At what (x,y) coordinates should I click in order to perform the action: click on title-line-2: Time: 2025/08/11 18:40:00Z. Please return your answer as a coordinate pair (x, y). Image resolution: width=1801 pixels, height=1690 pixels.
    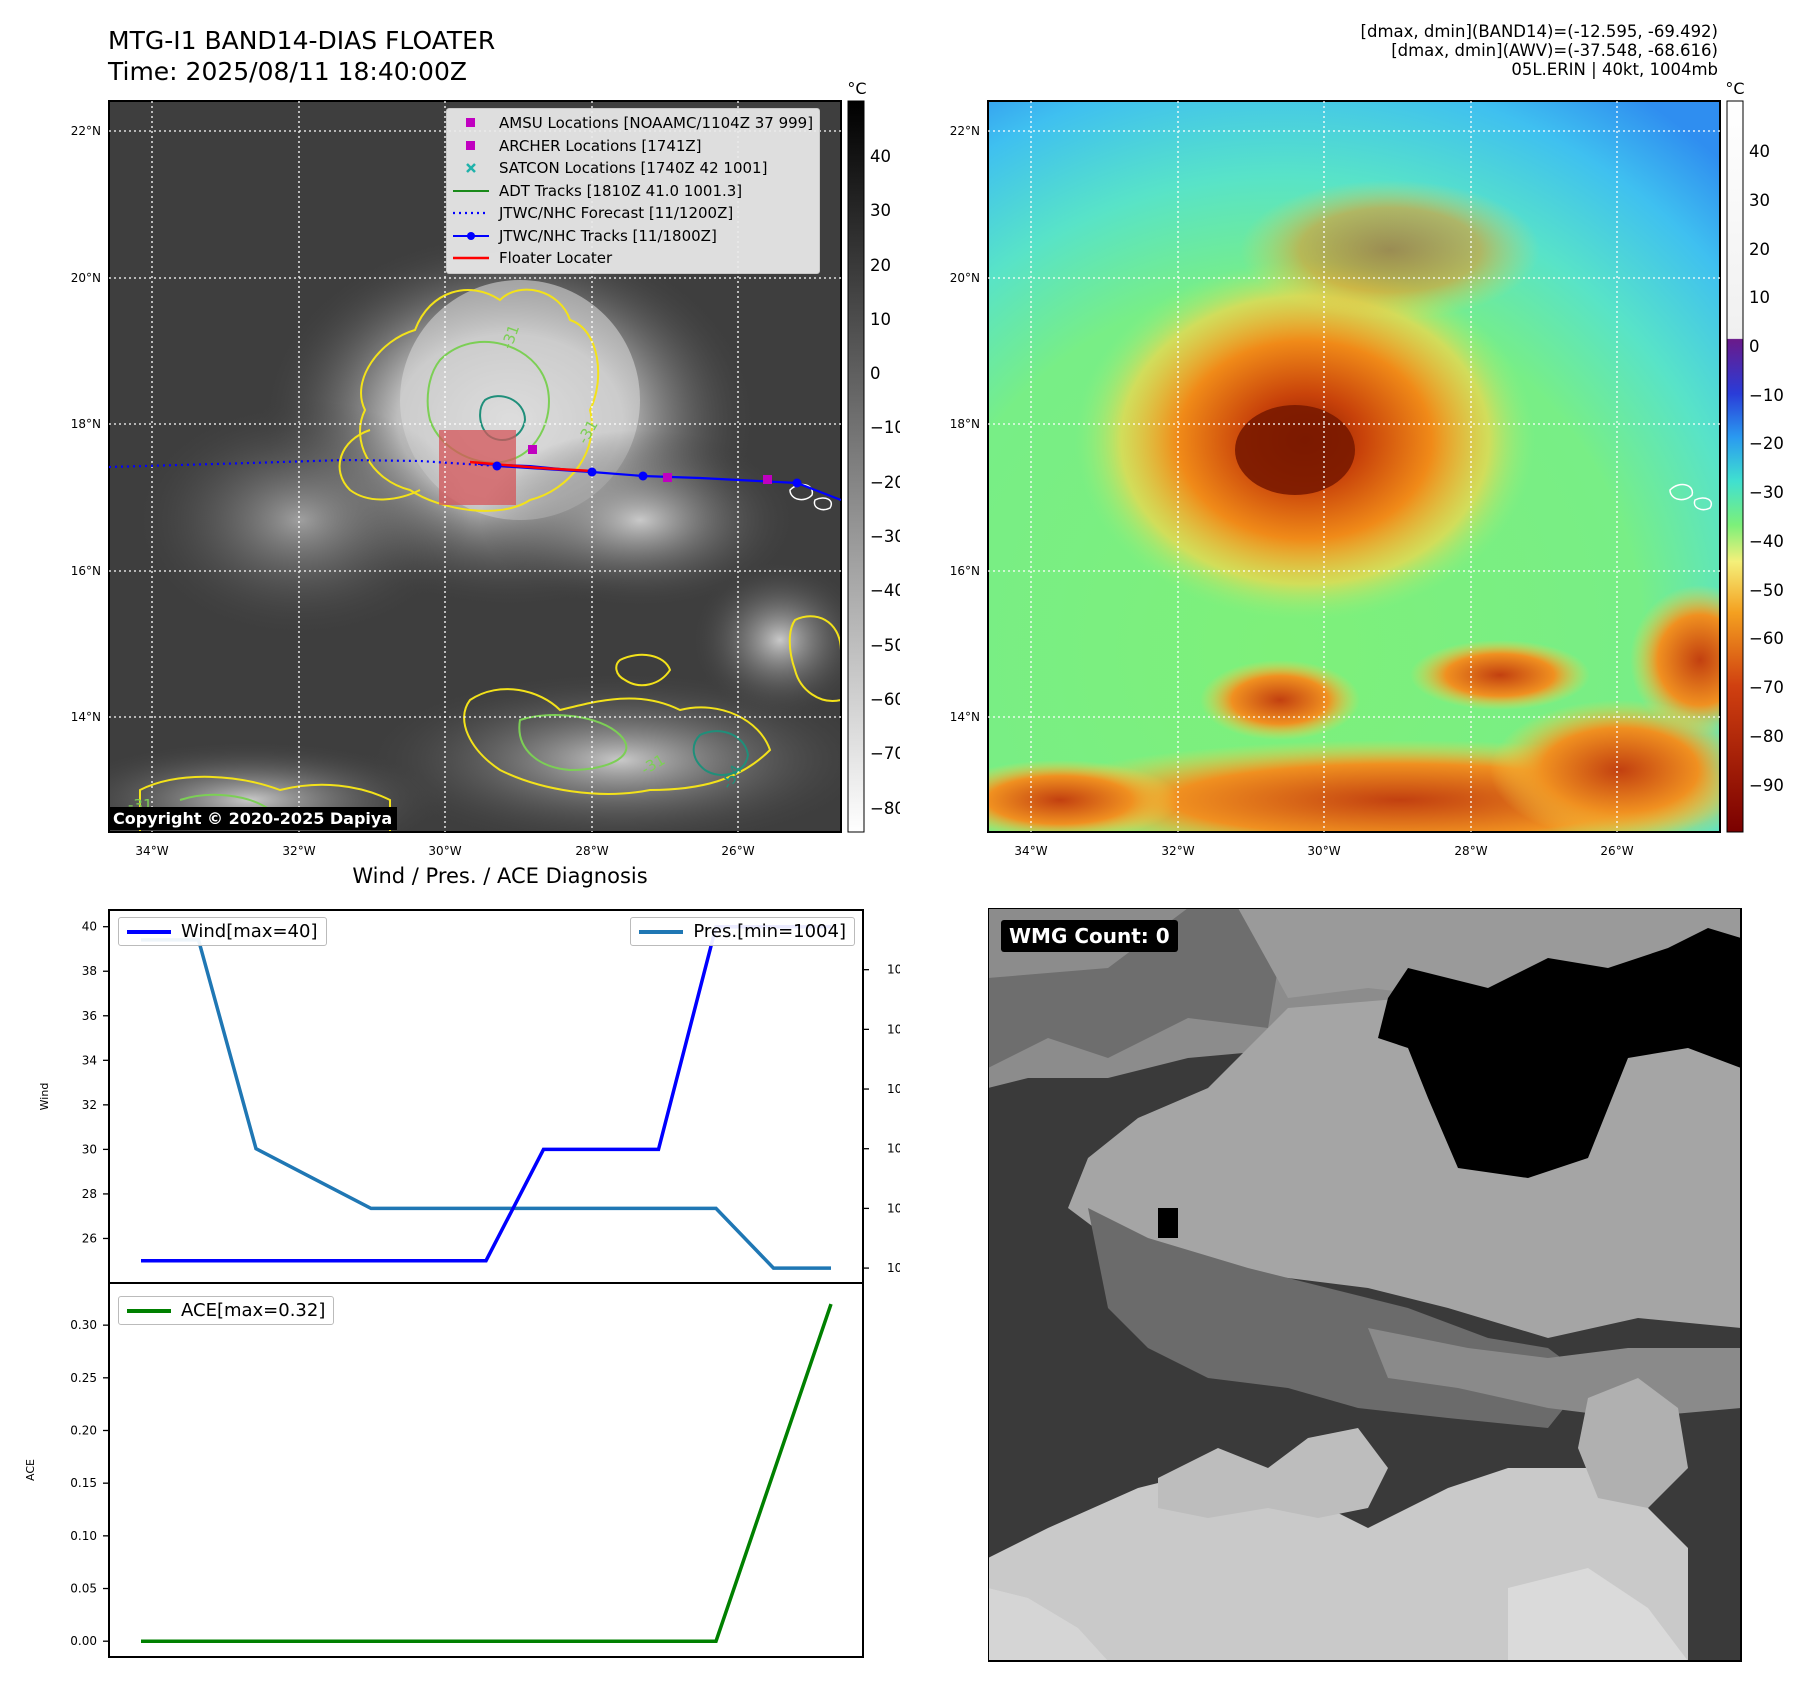
    Looking at the image, I should click on (287, 71).